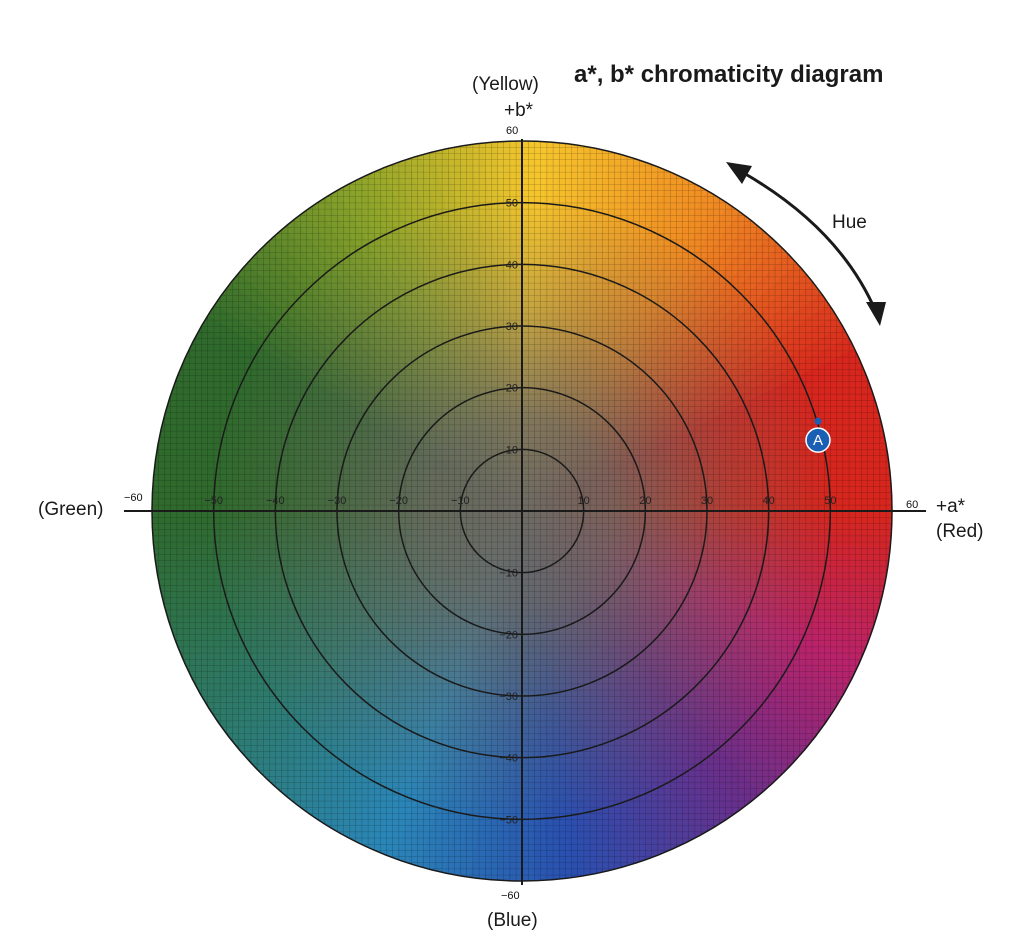 This screenshot has height=948, width=1036. Describe the element at coordinates (508, 697) in the screenshot. I see `tick-label-b: −30` at that location.